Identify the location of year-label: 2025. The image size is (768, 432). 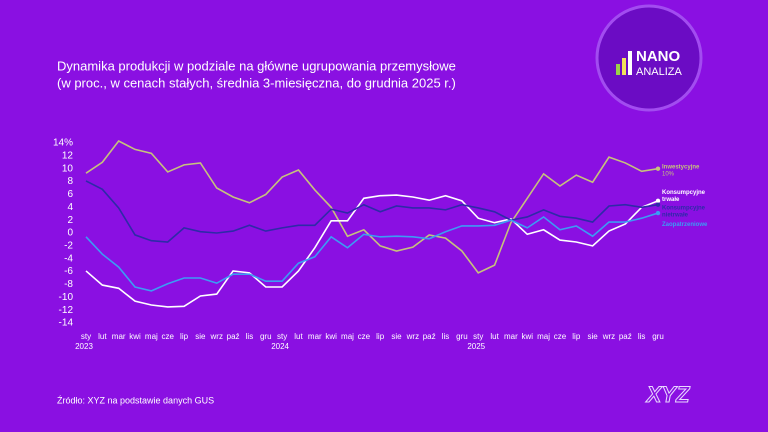
(476, 346).